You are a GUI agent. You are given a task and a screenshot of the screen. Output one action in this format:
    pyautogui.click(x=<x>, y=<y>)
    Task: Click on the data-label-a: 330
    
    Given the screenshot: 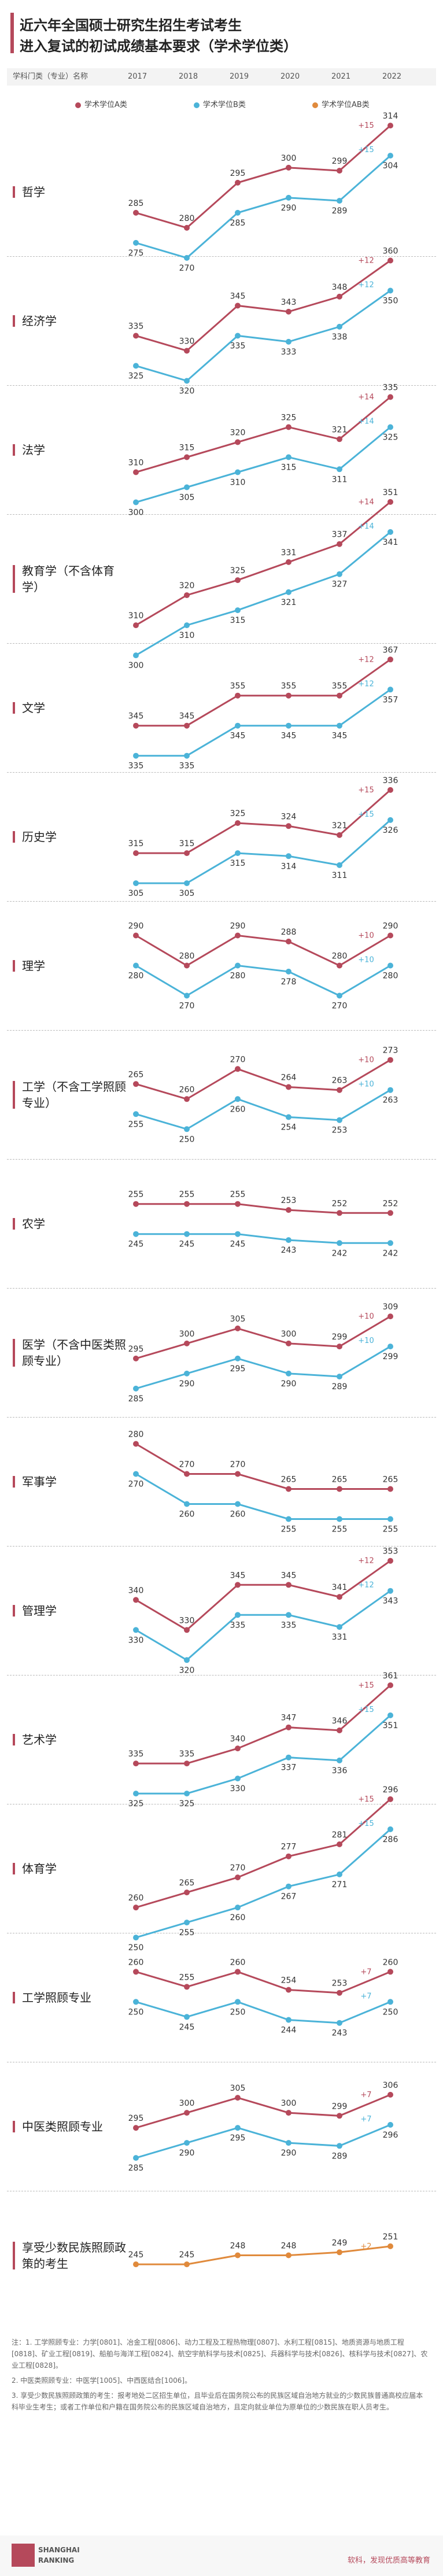 What is the action you would take?
    pyautogui.click(x=187, y=1620)
    